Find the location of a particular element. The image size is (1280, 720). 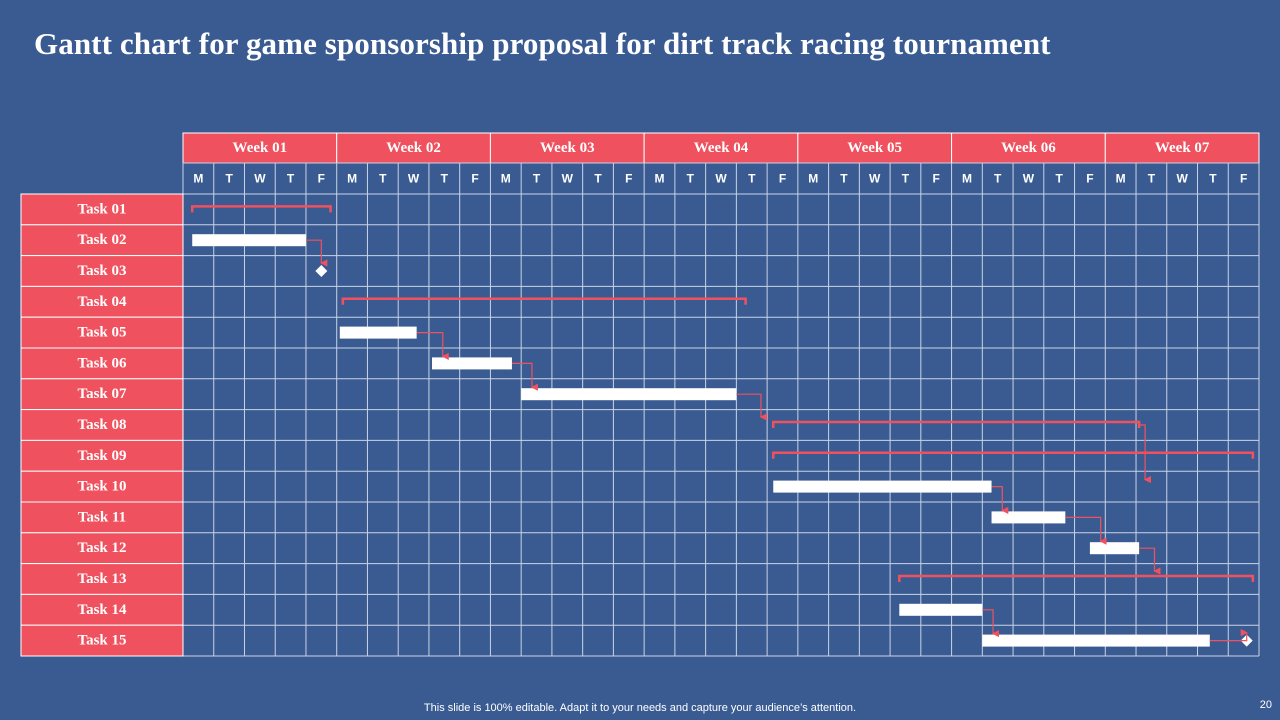

task-label: Task 04 is located at coordinates (102, 302).